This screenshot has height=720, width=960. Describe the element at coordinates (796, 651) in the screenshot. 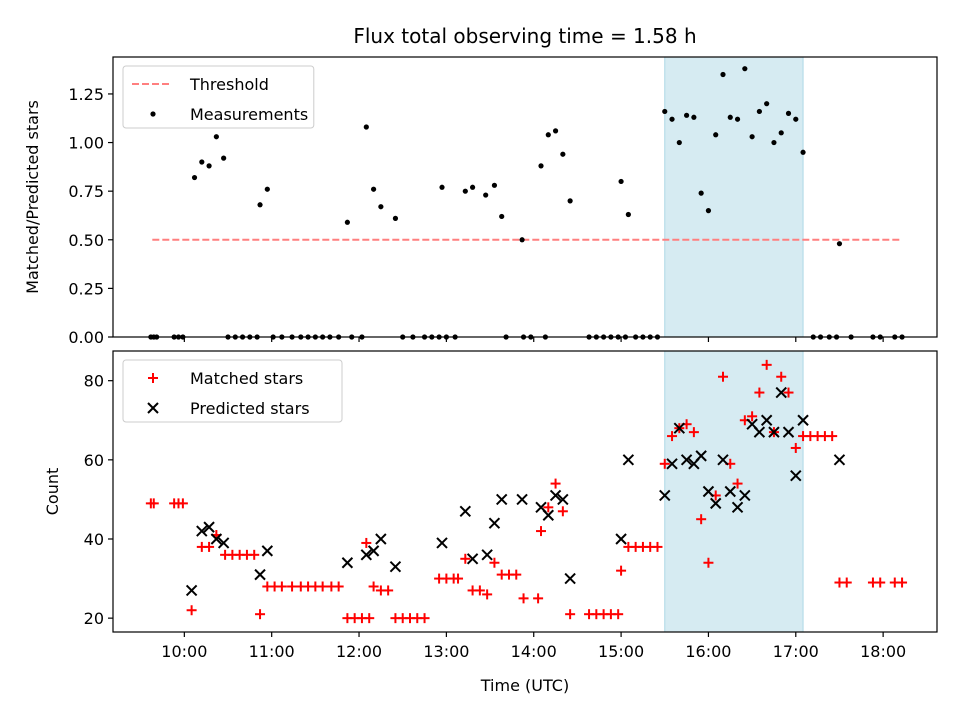

I see `x-tick-label: 17:00` at that location.